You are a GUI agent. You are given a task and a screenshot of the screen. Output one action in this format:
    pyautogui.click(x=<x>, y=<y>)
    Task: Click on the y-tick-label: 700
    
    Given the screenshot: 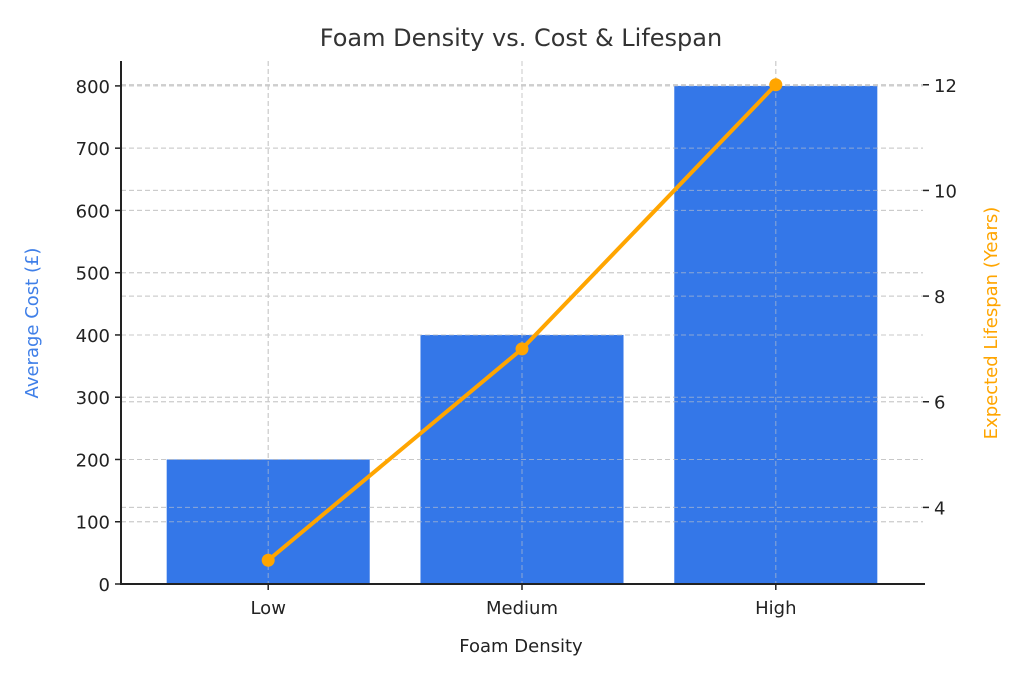 What is the action you would take?
    pyautogui.click(x=93, y=149)
    